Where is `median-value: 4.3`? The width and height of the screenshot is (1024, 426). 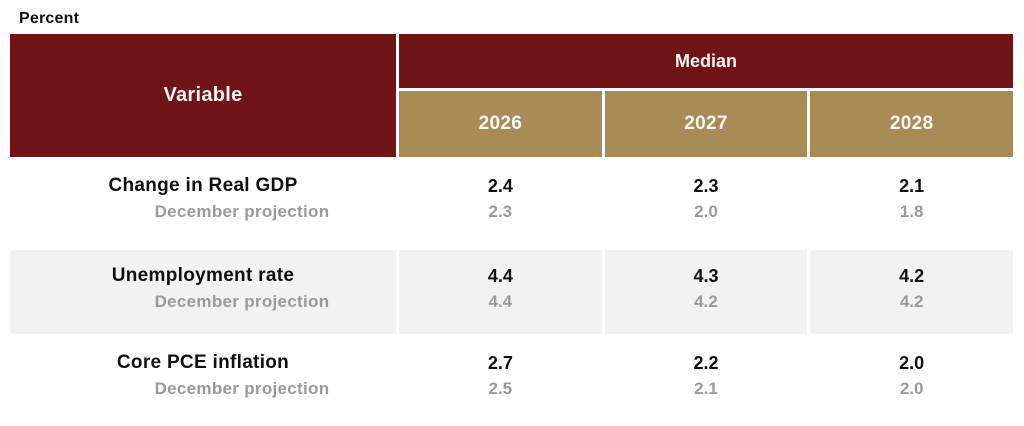
median-value: 4.3 is located at coordinates (706, 276).